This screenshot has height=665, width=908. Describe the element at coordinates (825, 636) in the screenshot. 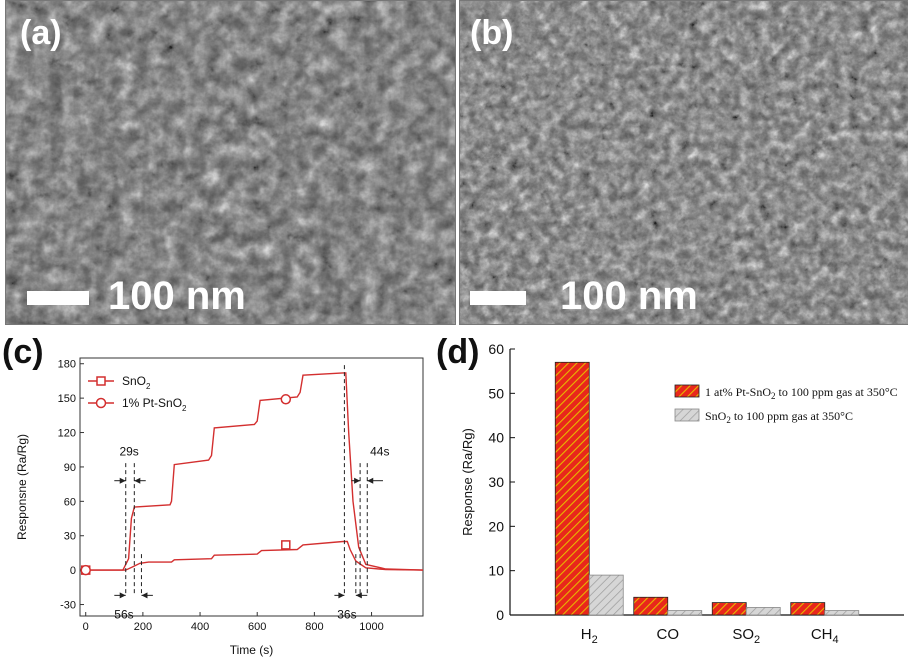

I see `chart-d-category-label: CH4` at that location.